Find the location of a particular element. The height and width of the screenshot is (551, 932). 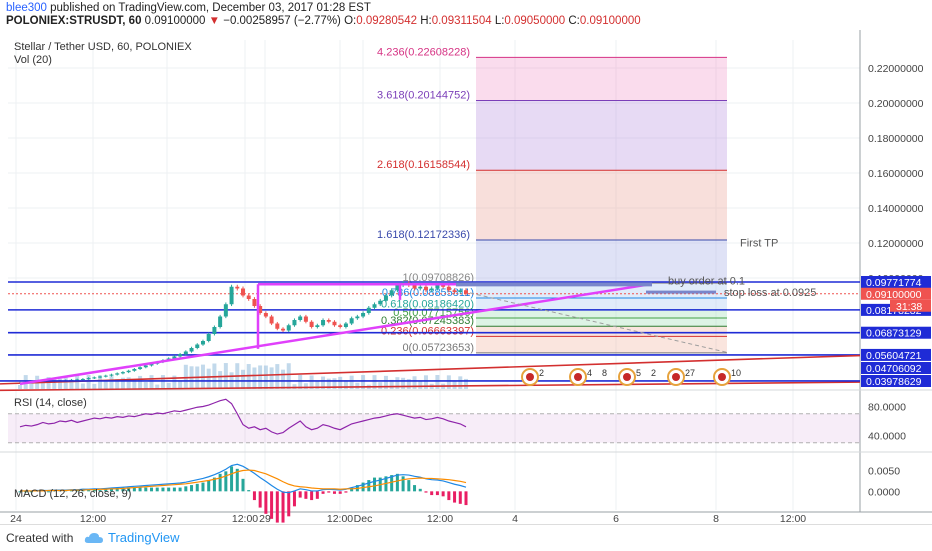

level-price-label: 0.03978629 is located at coordinates (894, 382).